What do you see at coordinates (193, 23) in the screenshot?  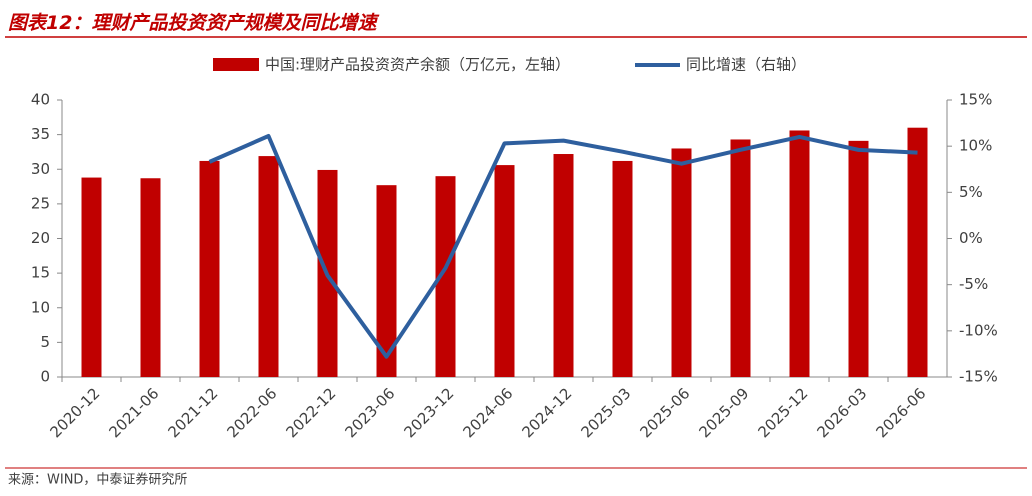 I see `chart-title: 图表12：理财产品投资资产规模及同比增速` at bounding box center [193, 23].